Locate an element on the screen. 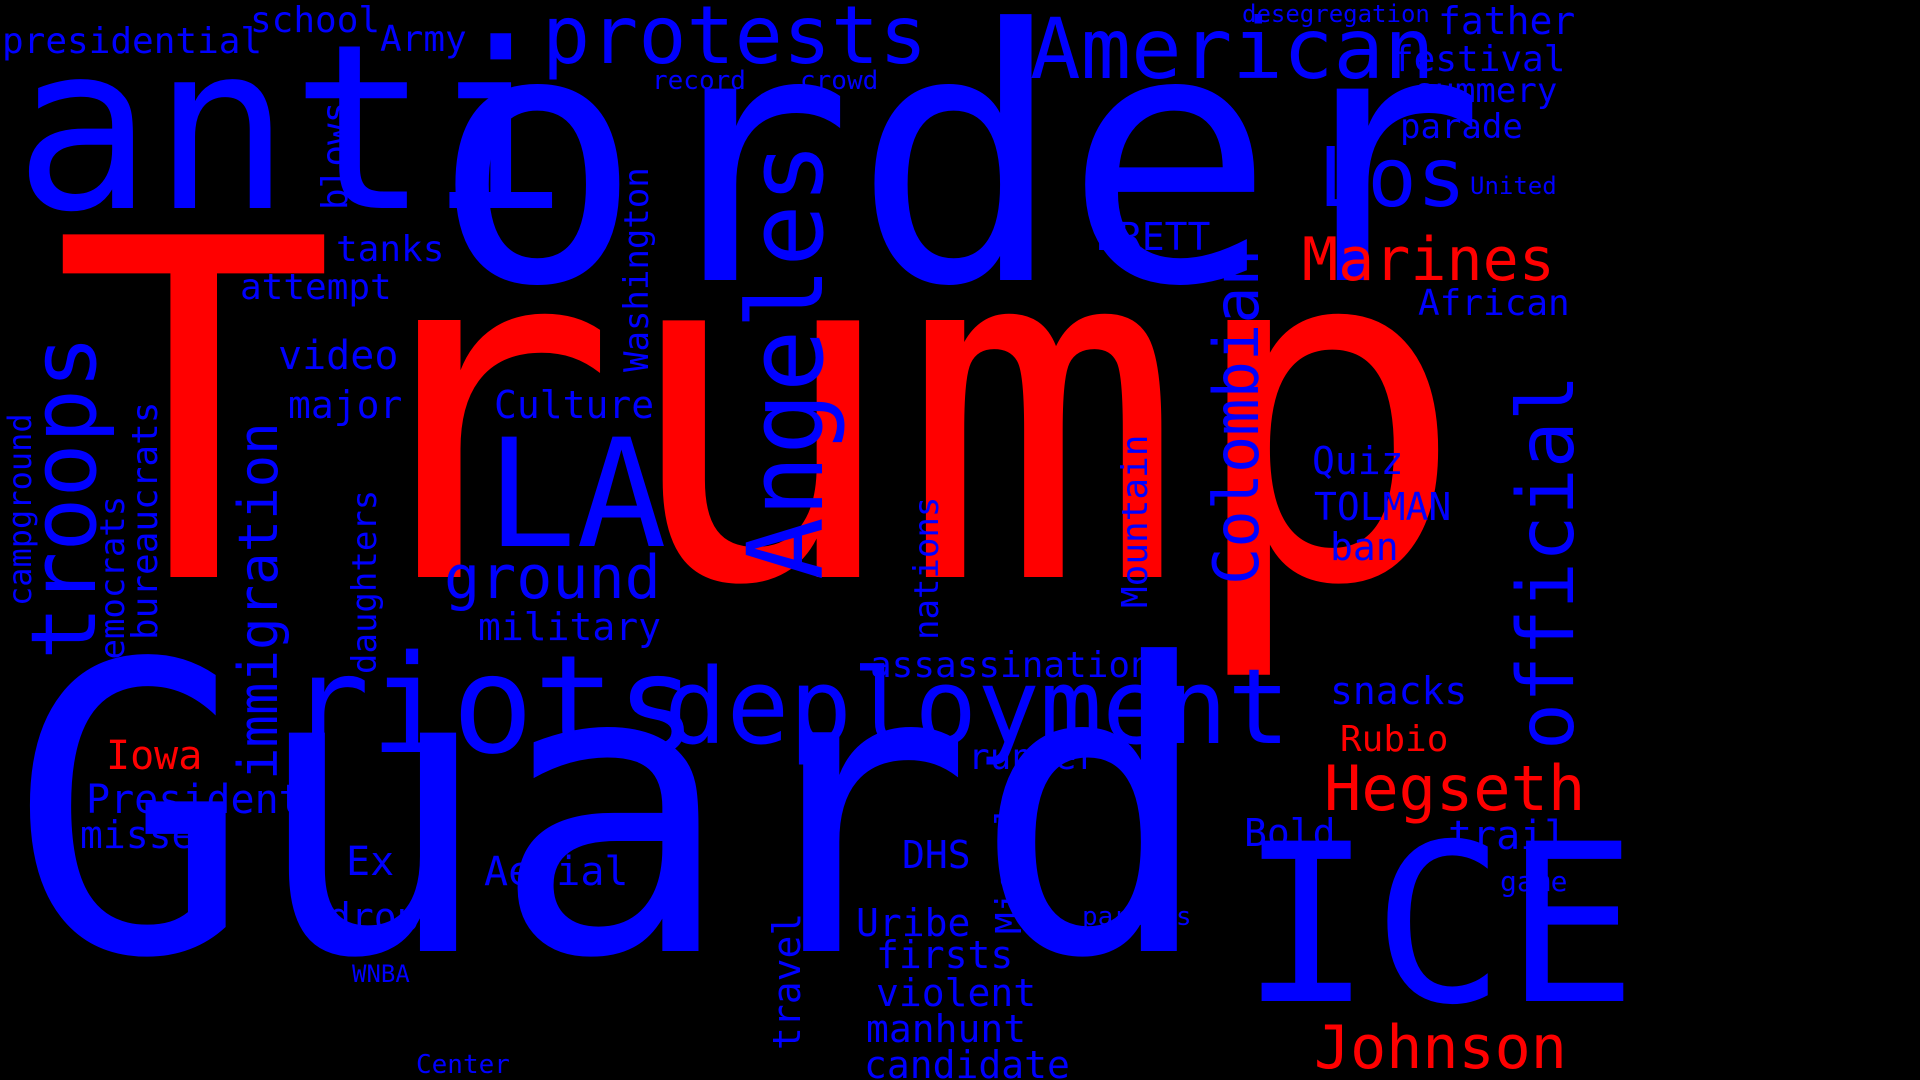 This screenshot has height=1080, width=1920. word: Angeles is located at coordinates (786, 360).